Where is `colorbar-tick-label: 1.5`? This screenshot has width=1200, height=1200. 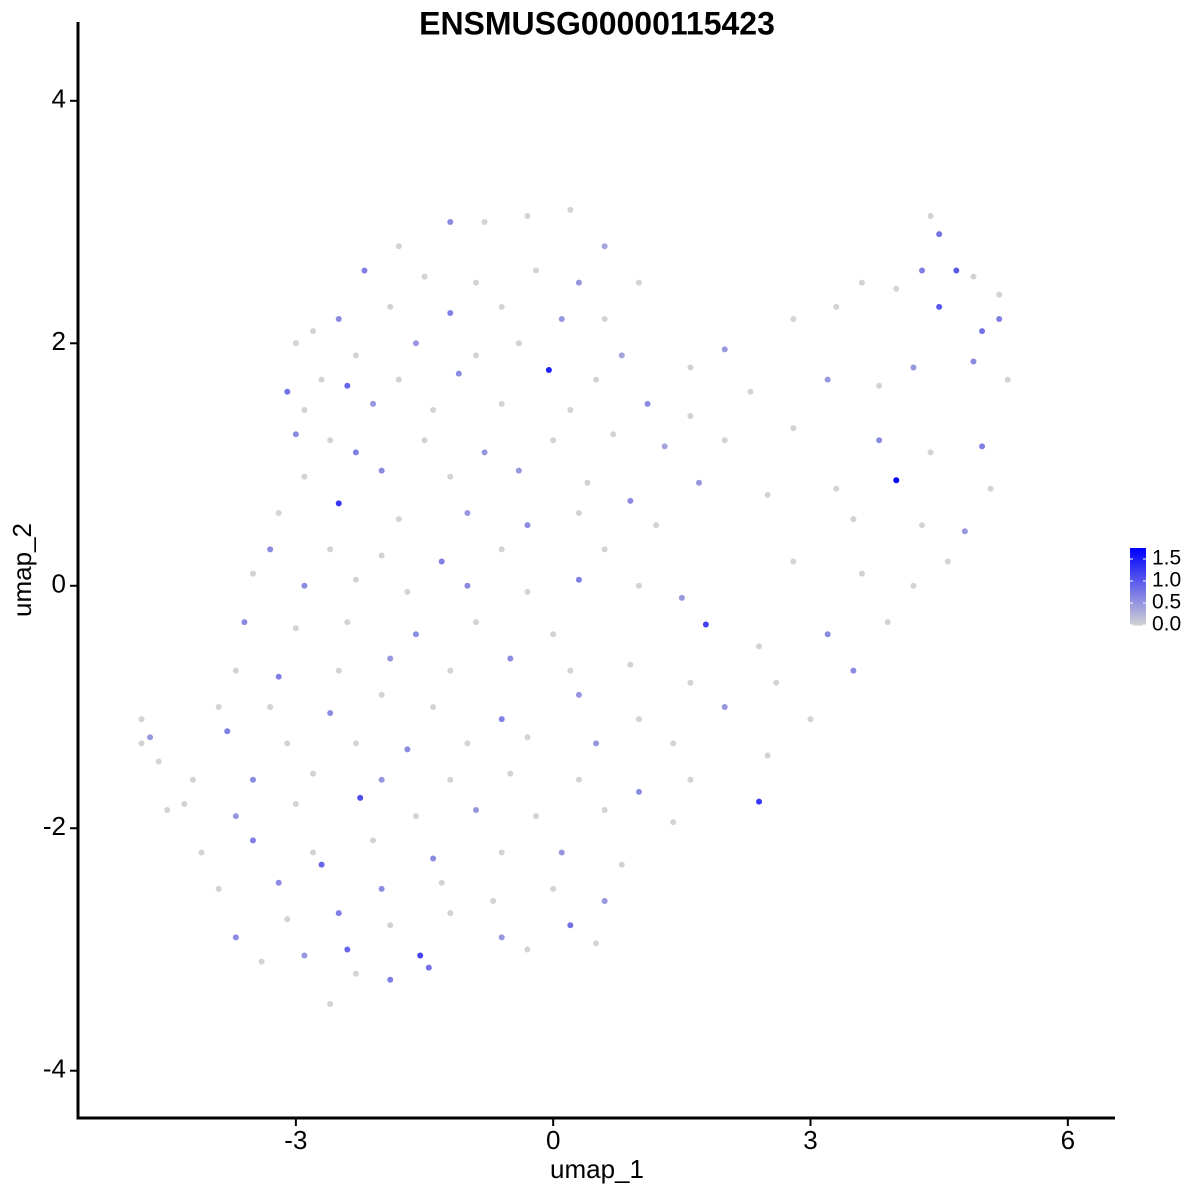
colorbar-tick-label: 1.5 is located at coordinates (1166, 558).